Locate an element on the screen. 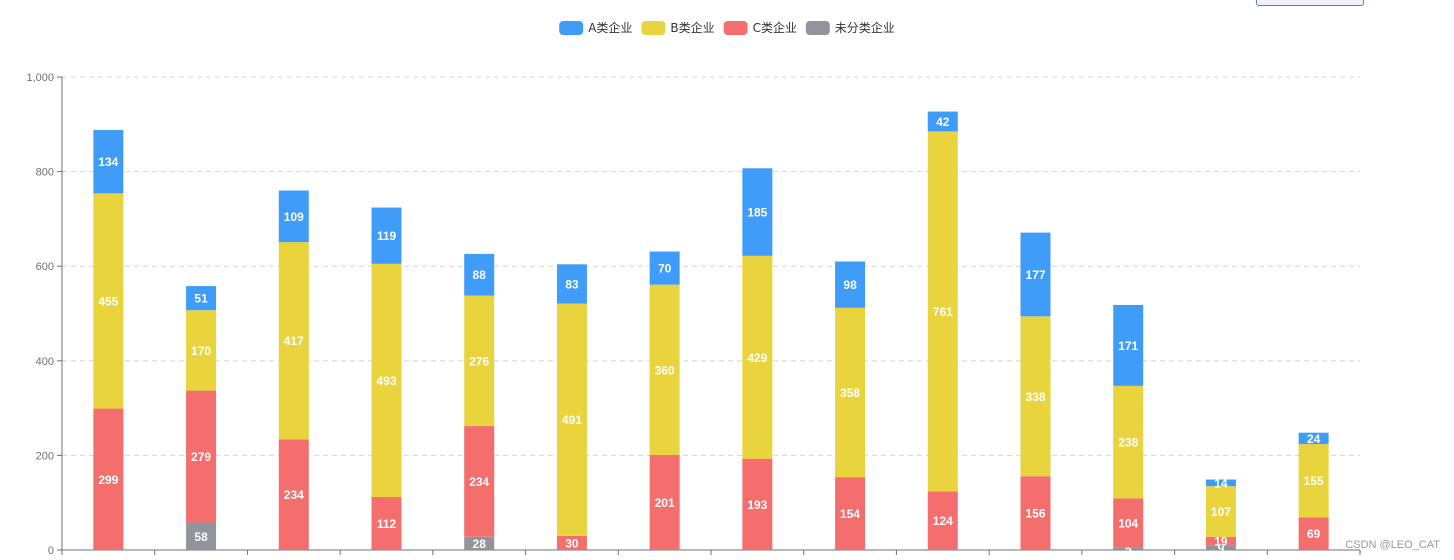 Image resolution: width=1454 pixels, height=560 pixels. bar-value-label: 761 is located at coordinates (943, 312).